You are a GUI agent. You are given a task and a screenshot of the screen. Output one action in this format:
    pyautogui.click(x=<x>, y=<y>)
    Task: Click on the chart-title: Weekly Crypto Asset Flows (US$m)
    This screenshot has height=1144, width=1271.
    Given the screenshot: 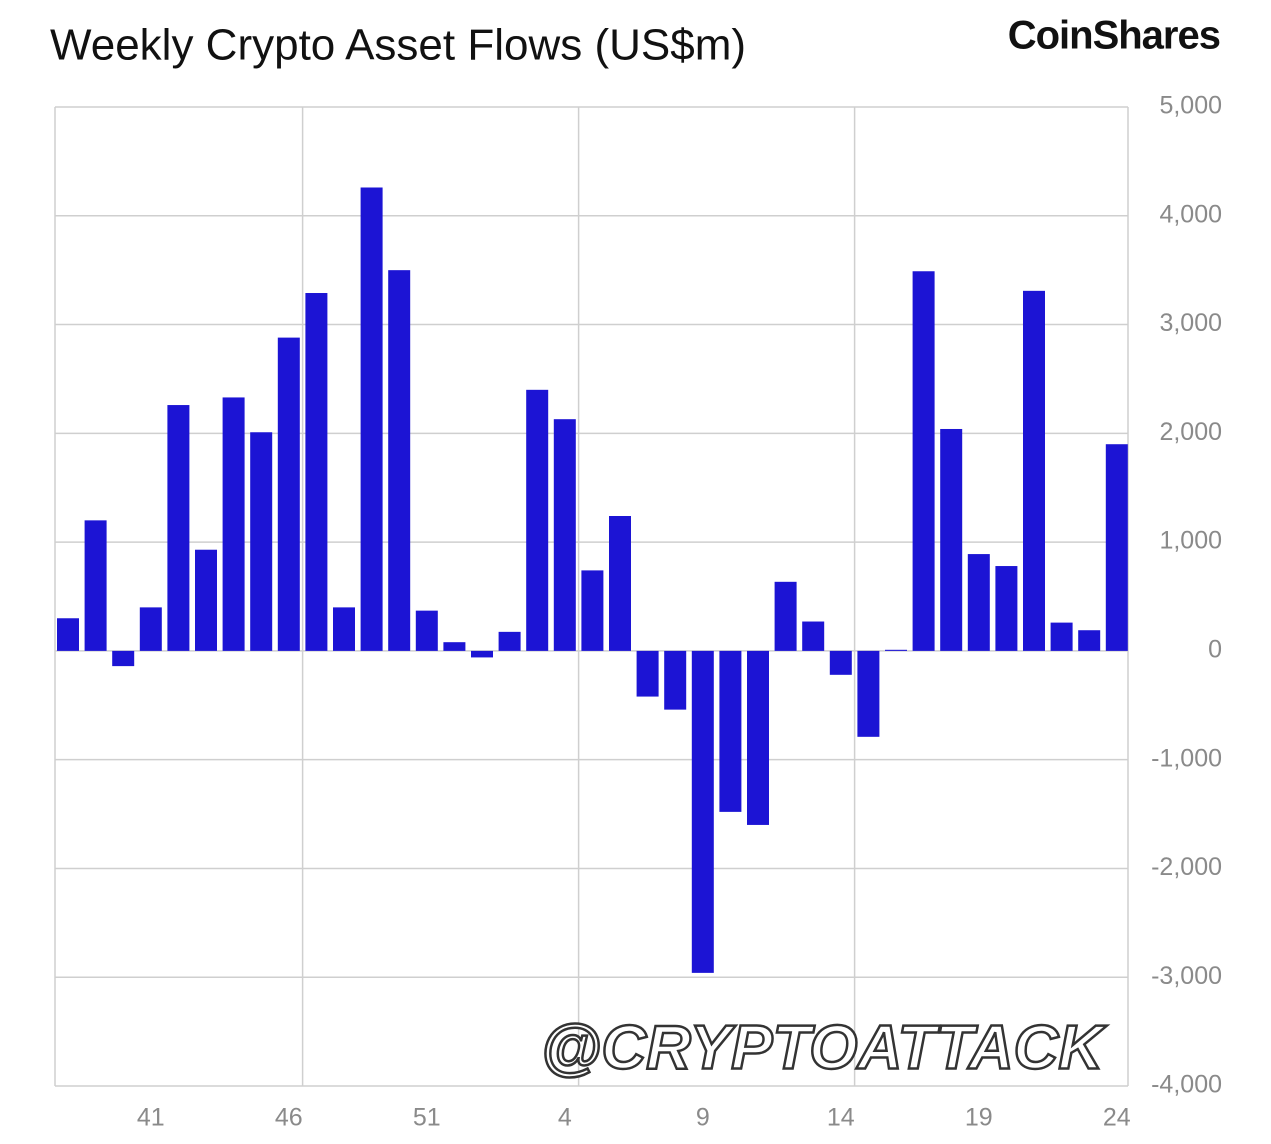 What is the action you would take?
    pyautogui.click(x=398, y=45)
    